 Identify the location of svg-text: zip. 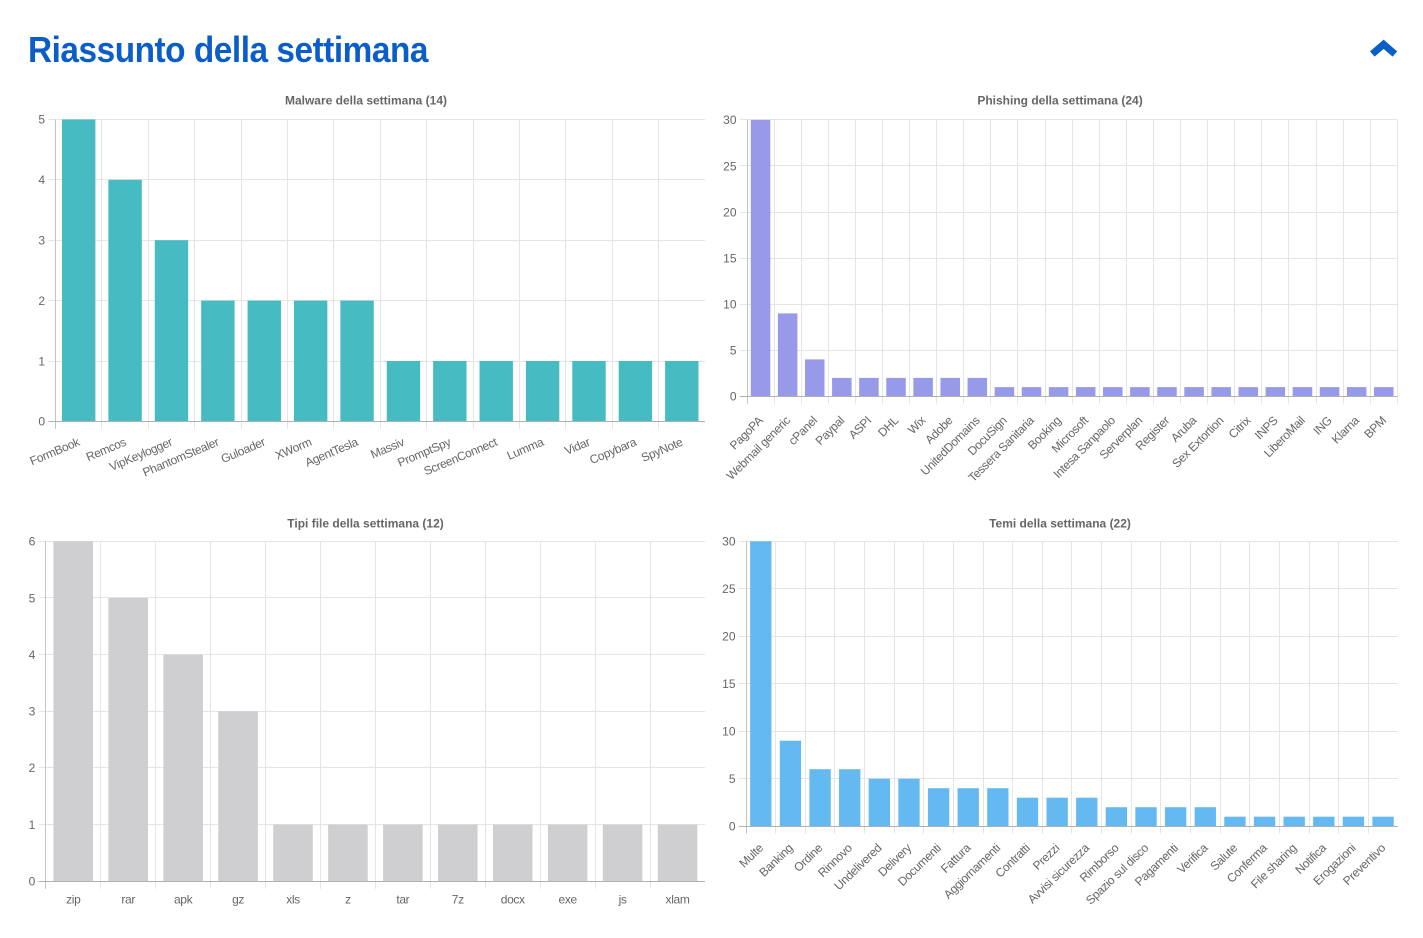
(73, 899).